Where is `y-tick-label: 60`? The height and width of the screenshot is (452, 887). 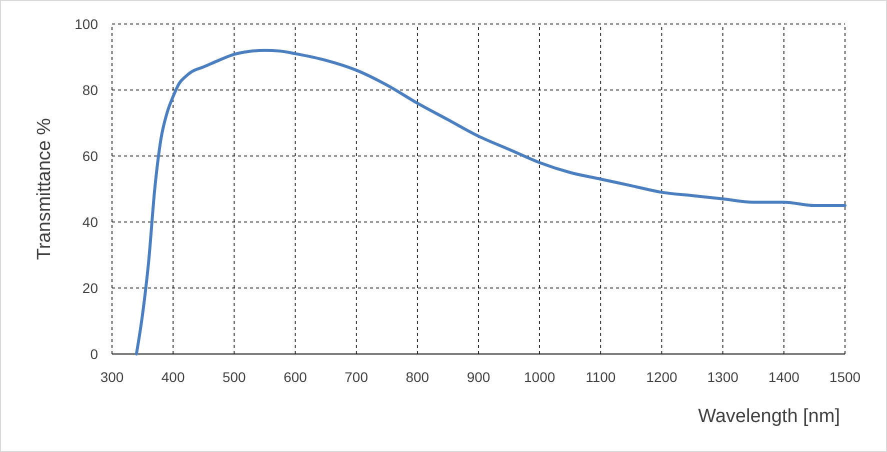 y-tick-label: 60 is located at coordinates (90, 156).